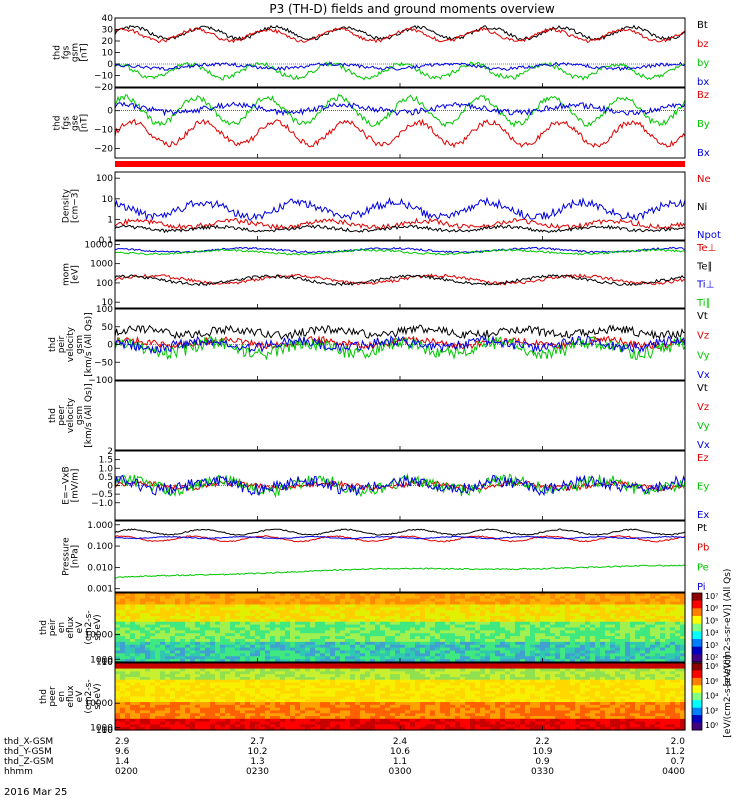  Describe the element at coordinates (705, 285) in the screenshot. I see `legend-tiperp: Ti⊥` at that location.